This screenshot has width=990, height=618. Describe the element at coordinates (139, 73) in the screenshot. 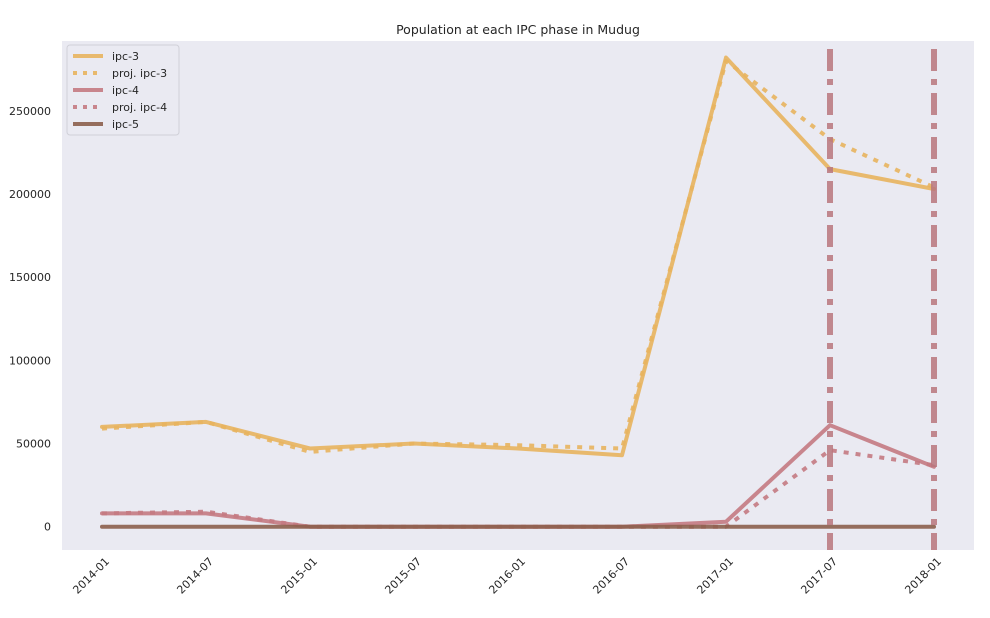

I see `legend-label-proj-ipc-3: proj. ipc-3` at that location.